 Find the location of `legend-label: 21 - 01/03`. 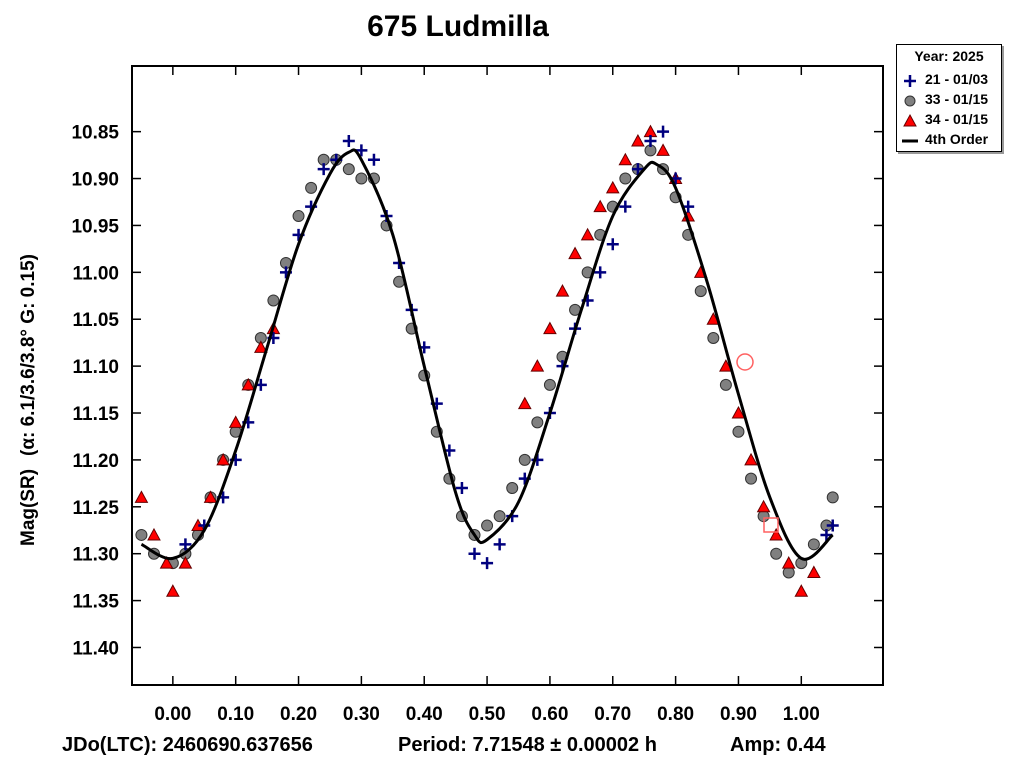

legend-label: 21 - 01/03 is located at coordinates (957, 79).